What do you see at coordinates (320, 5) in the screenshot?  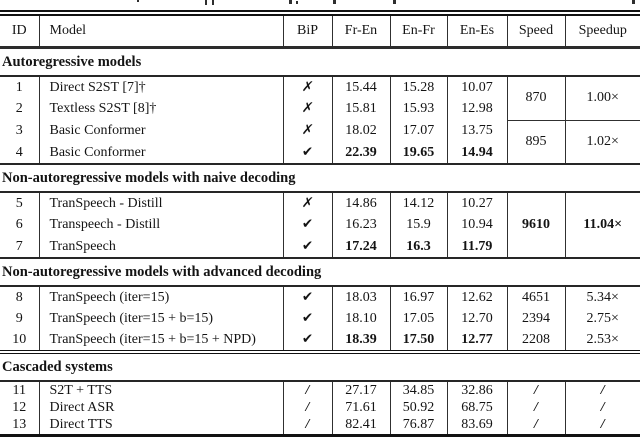 I see `truncated-caption-fragments` at bounding box center [320, 5].